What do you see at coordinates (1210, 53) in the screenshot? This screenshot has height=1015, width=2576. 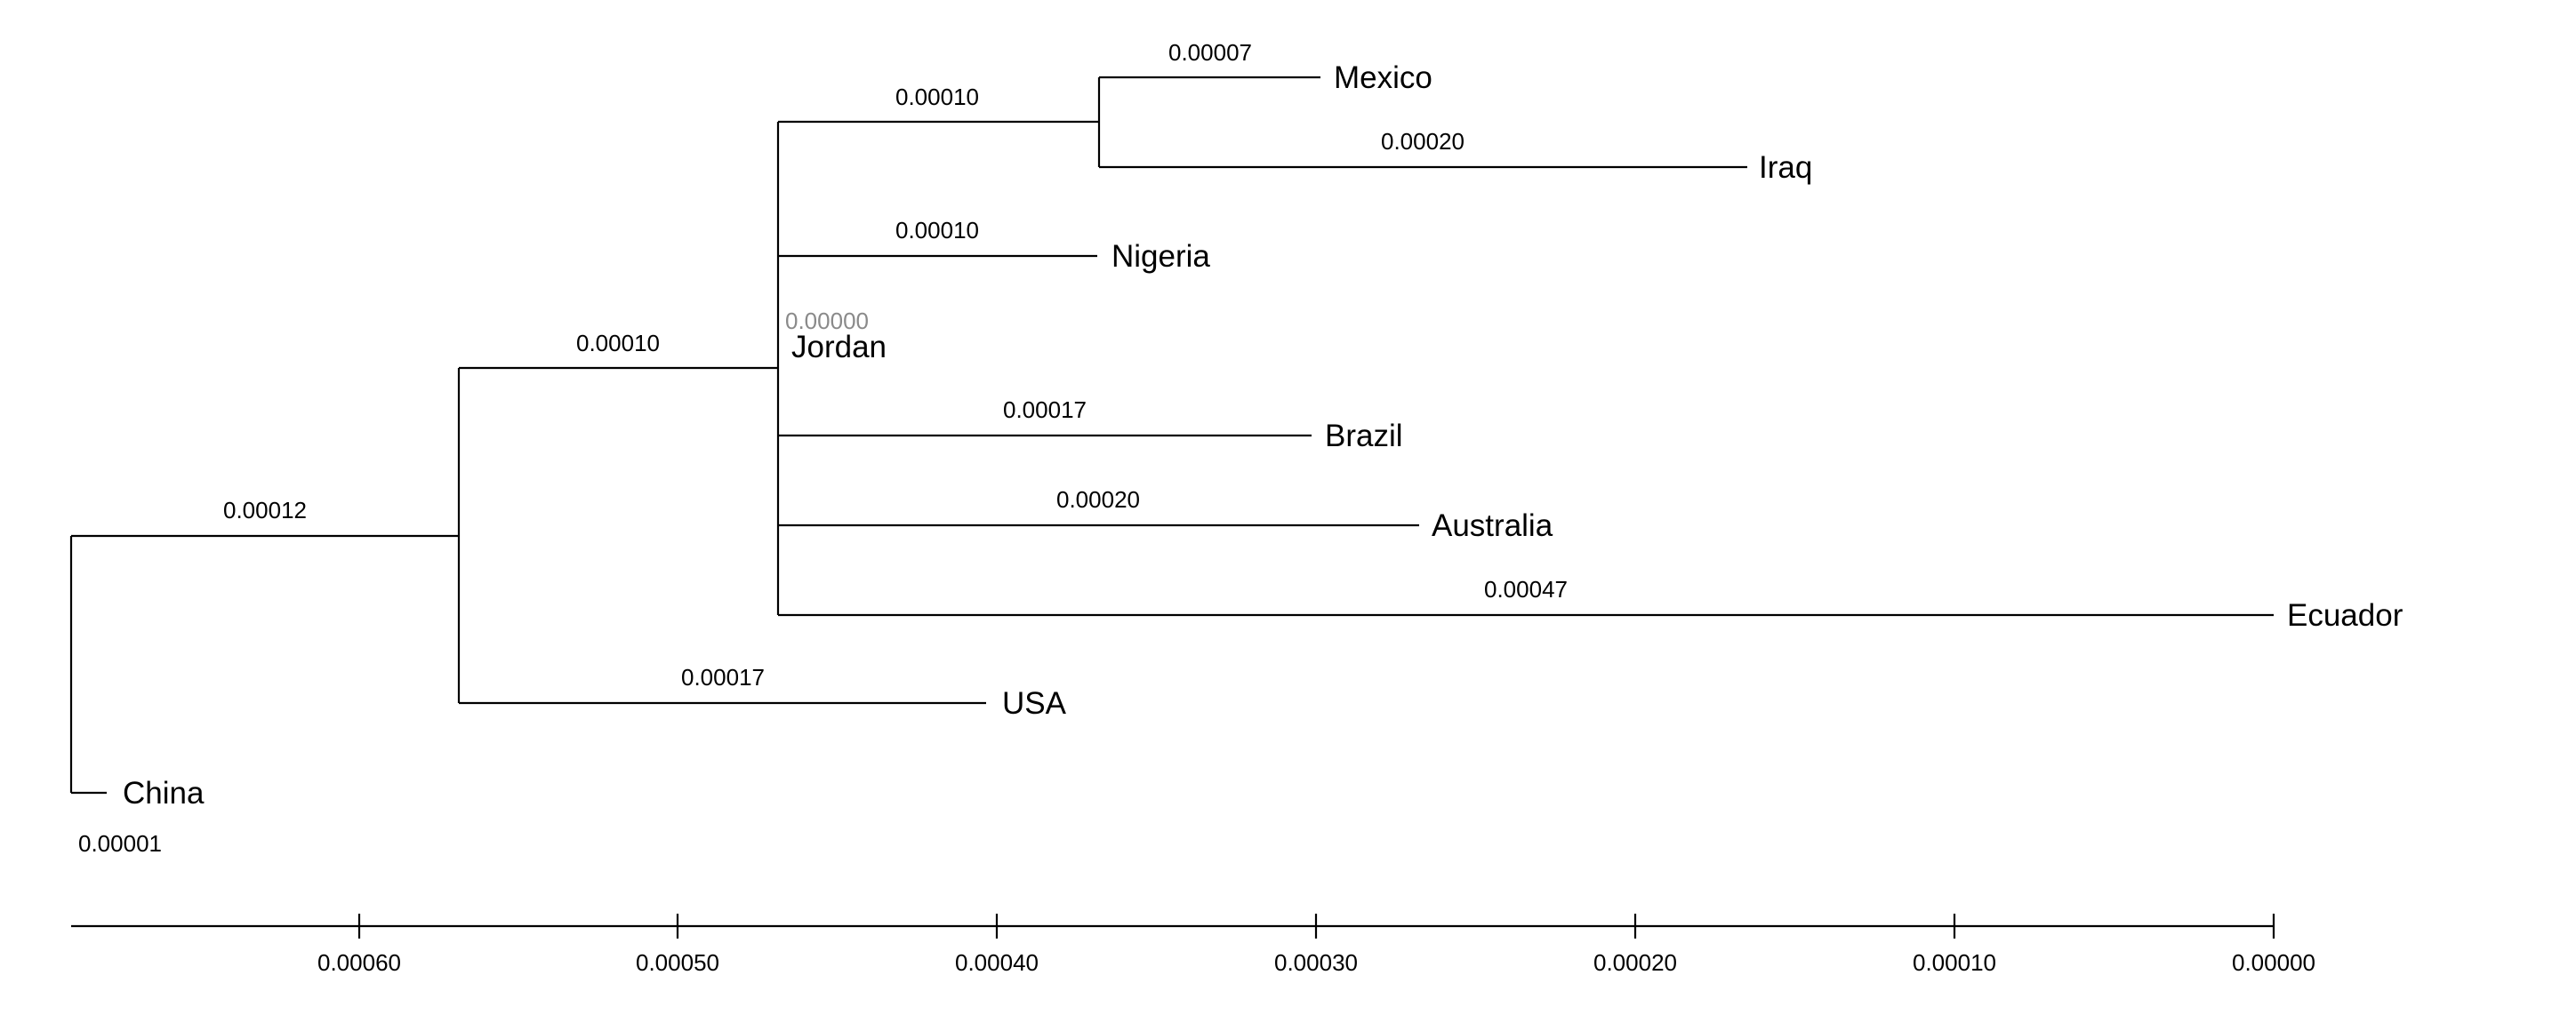 I see `mexico-branch-length: 0.00007` at bounding box center [1210, 53].